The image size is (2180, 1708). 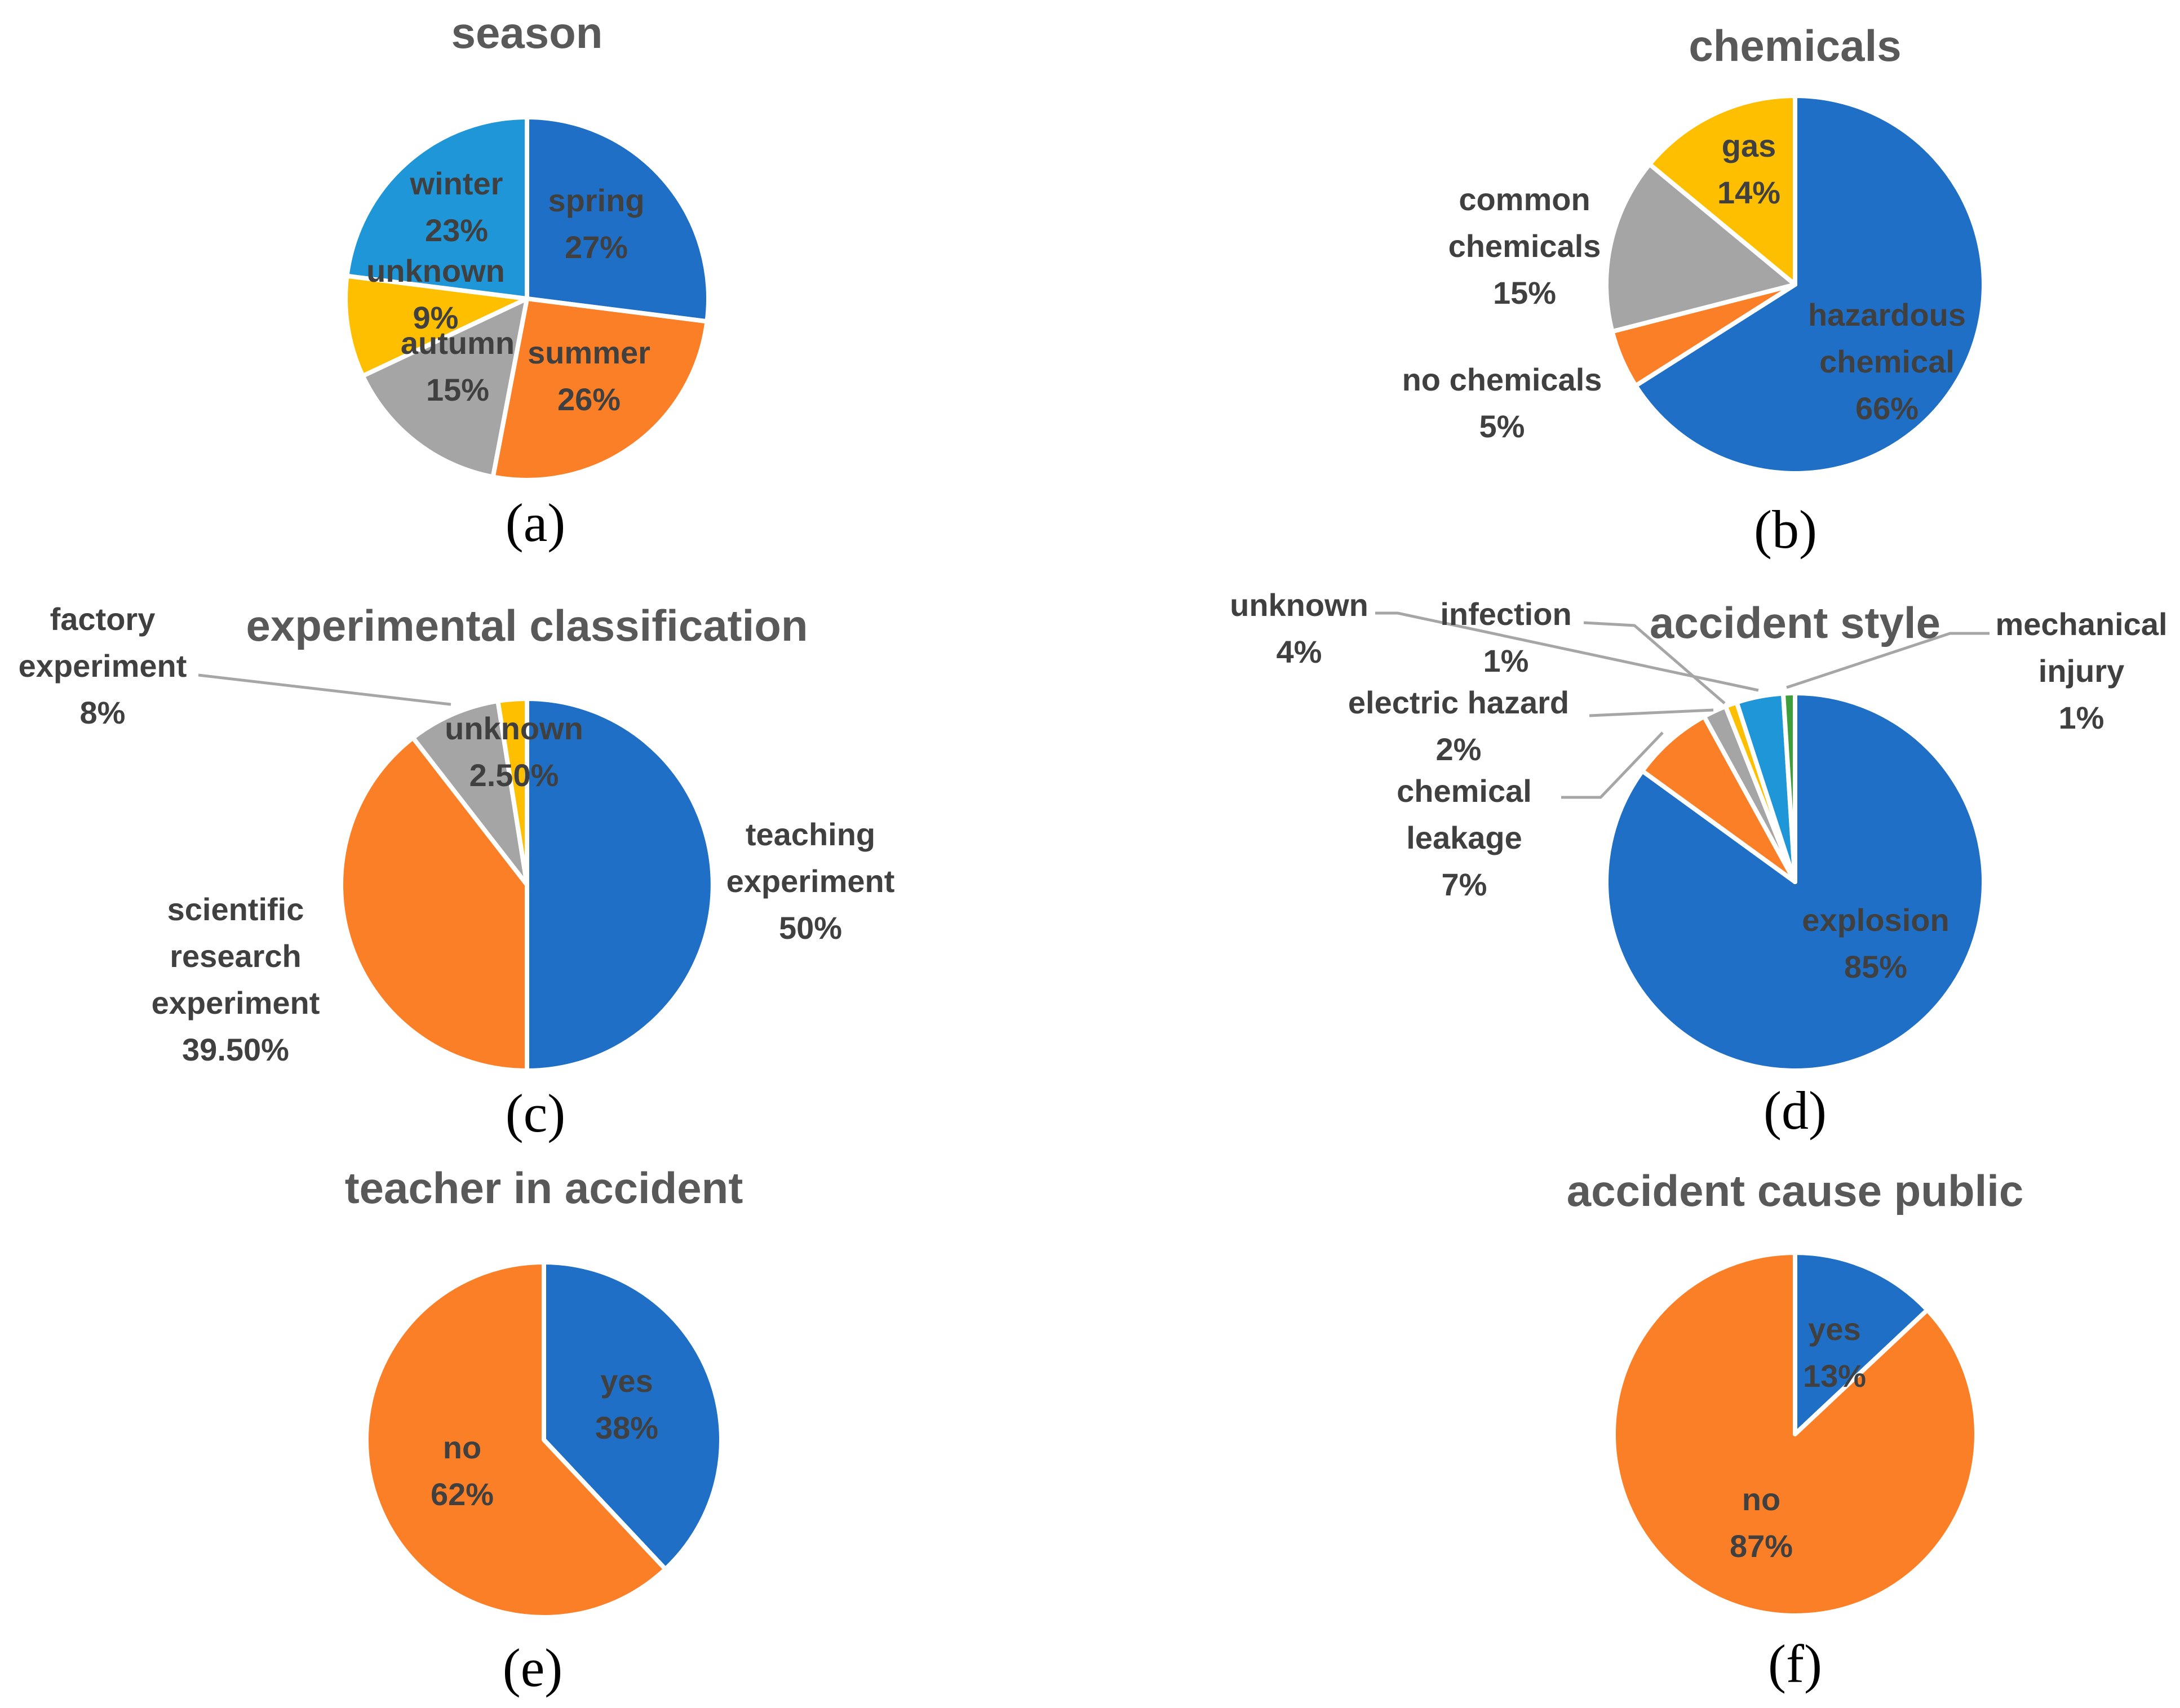 What do you see at coordinates (1809, 285) in the screenshot?
I see `pie-slice-hazardous-chemical` at bounding box center [1809, 285].